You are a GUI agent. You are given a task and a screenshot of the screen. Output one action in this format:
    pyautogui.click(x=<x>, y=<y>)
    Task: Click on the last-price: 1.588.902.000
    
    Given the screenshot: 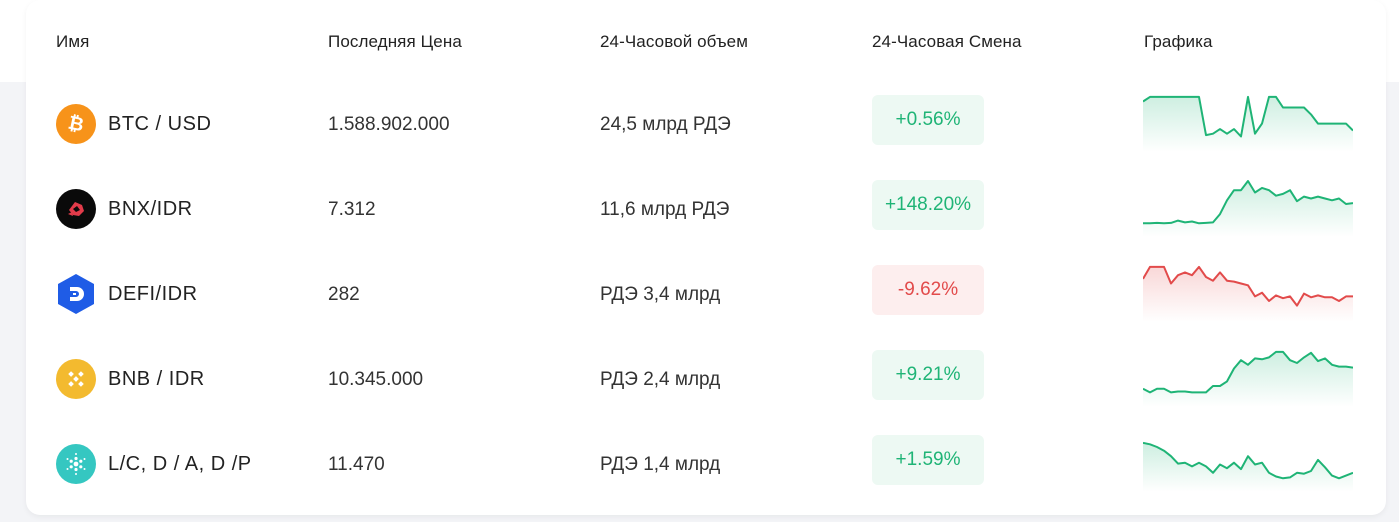 What is the action you would take?
    pyautogui.click(x=389, y=124)
    